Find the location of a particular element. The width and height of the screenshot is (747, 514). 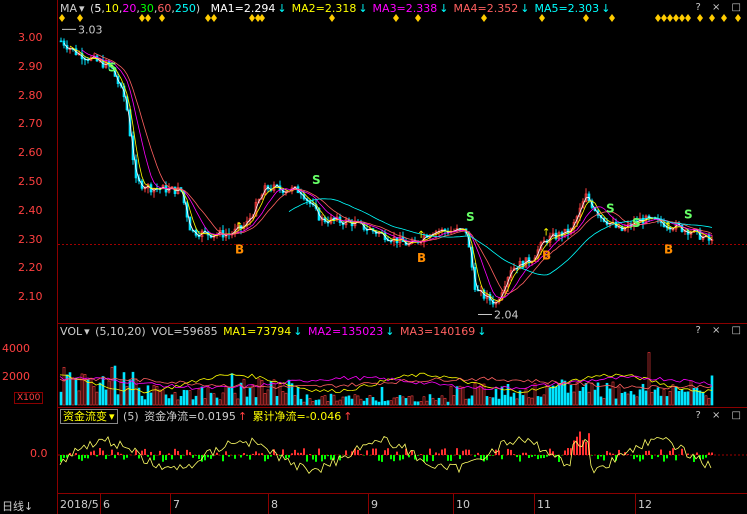

volume-panel-corner-icons: ? × □ is located at coordinates (720, 330).